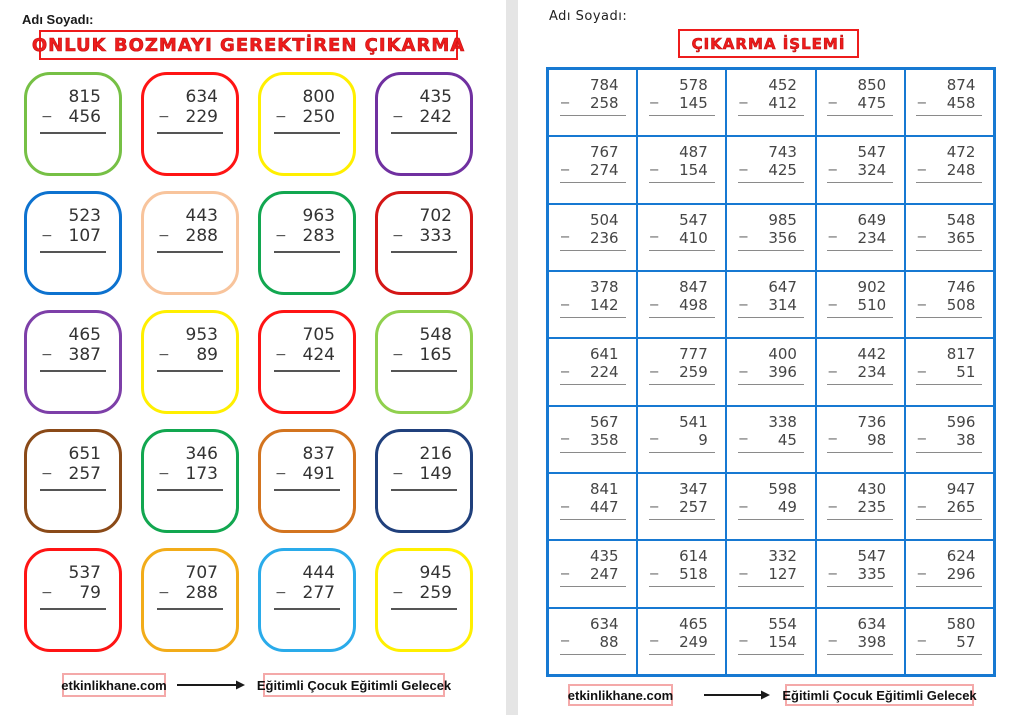  I want to click on answer-line: − 38, so click(949, 442).